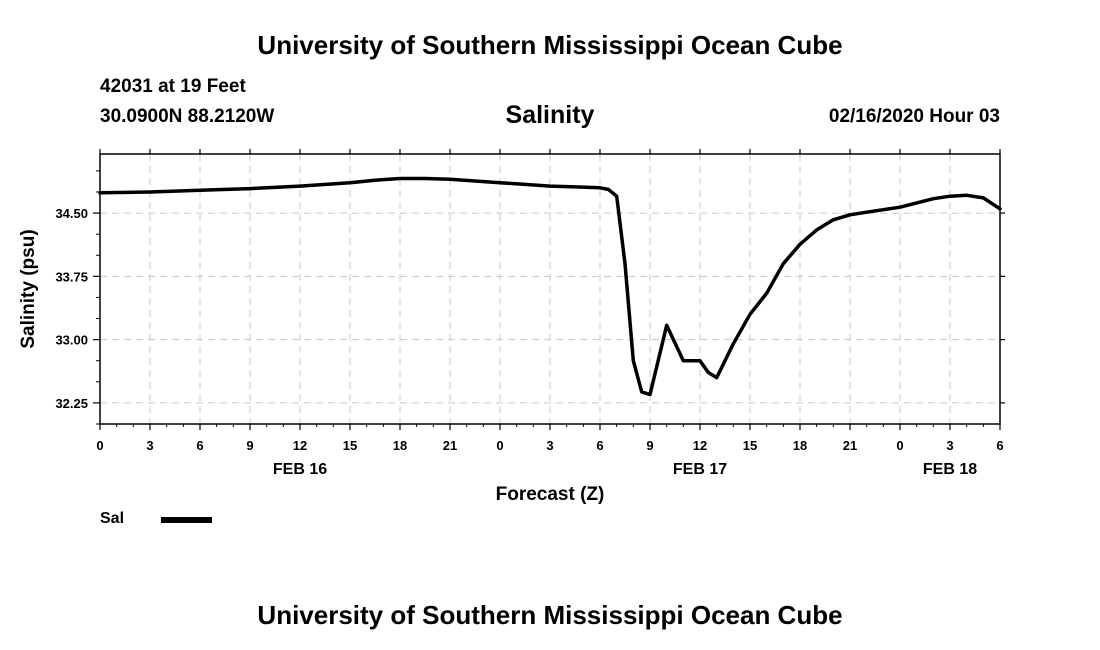  I want to click on y-tick-label: 33.00, so click(71, 340).